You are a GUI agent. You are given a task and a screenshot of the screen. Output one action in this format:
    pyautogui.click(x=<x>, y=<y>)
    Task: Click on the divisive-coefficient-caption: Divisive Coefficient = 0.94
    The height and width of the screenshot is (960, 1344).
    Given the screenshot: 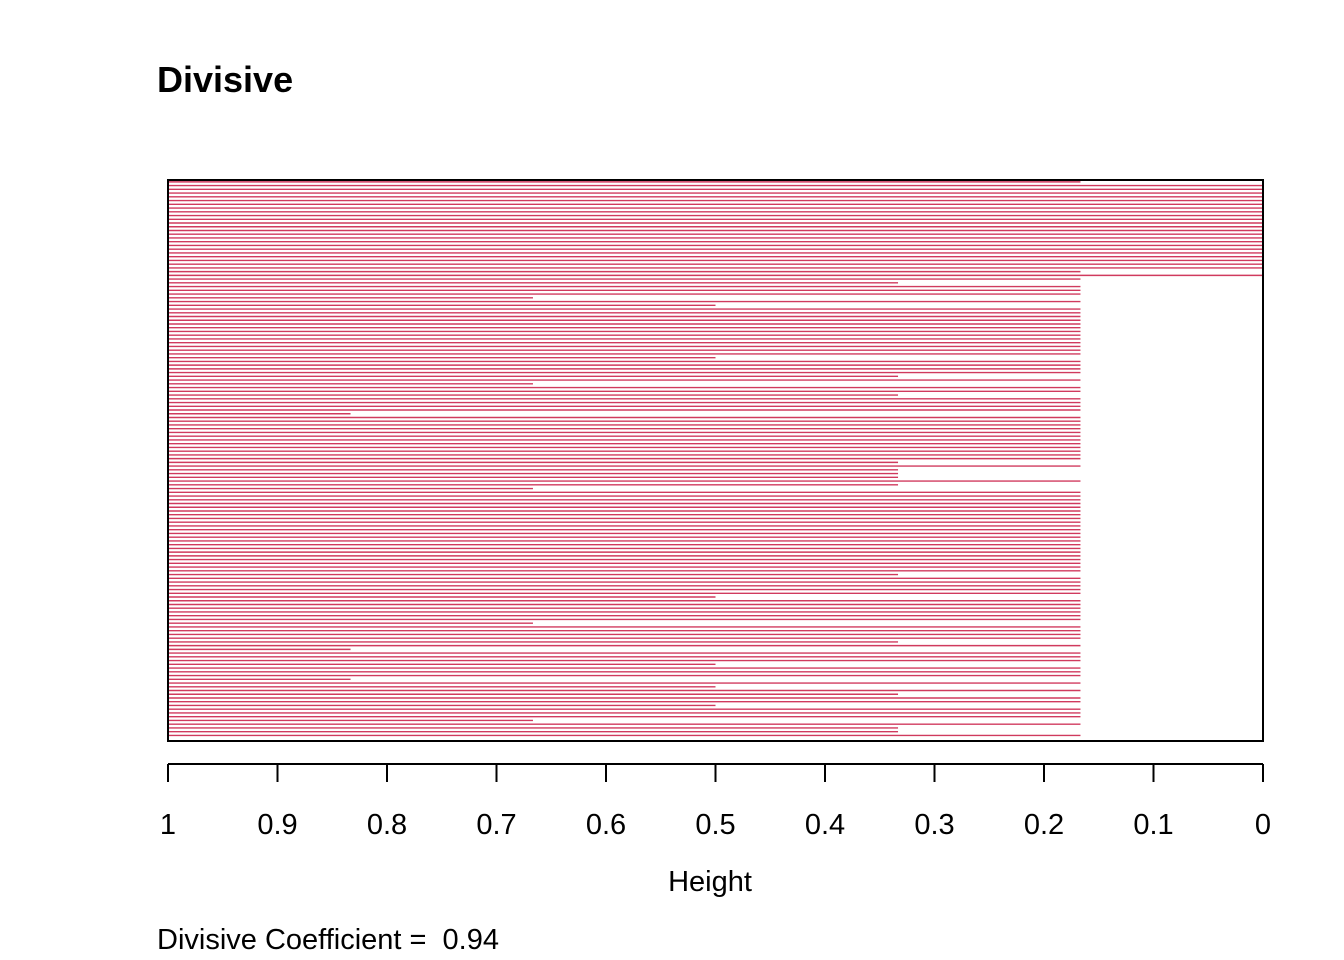 What is the action you would take?
    pyautogui.click(x=328, y=940)
    